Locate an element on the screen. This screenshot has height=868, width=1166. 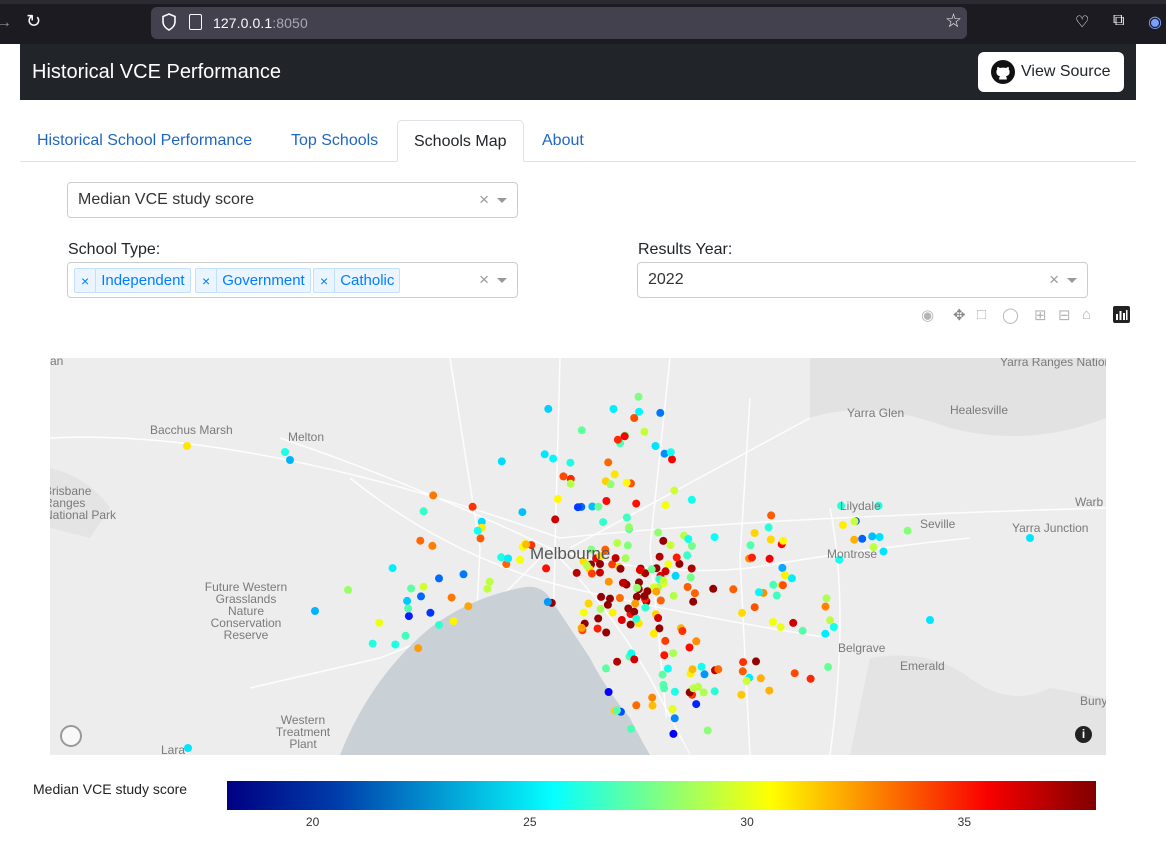
box-select-icon: □ is located at coordinates (982, 314).